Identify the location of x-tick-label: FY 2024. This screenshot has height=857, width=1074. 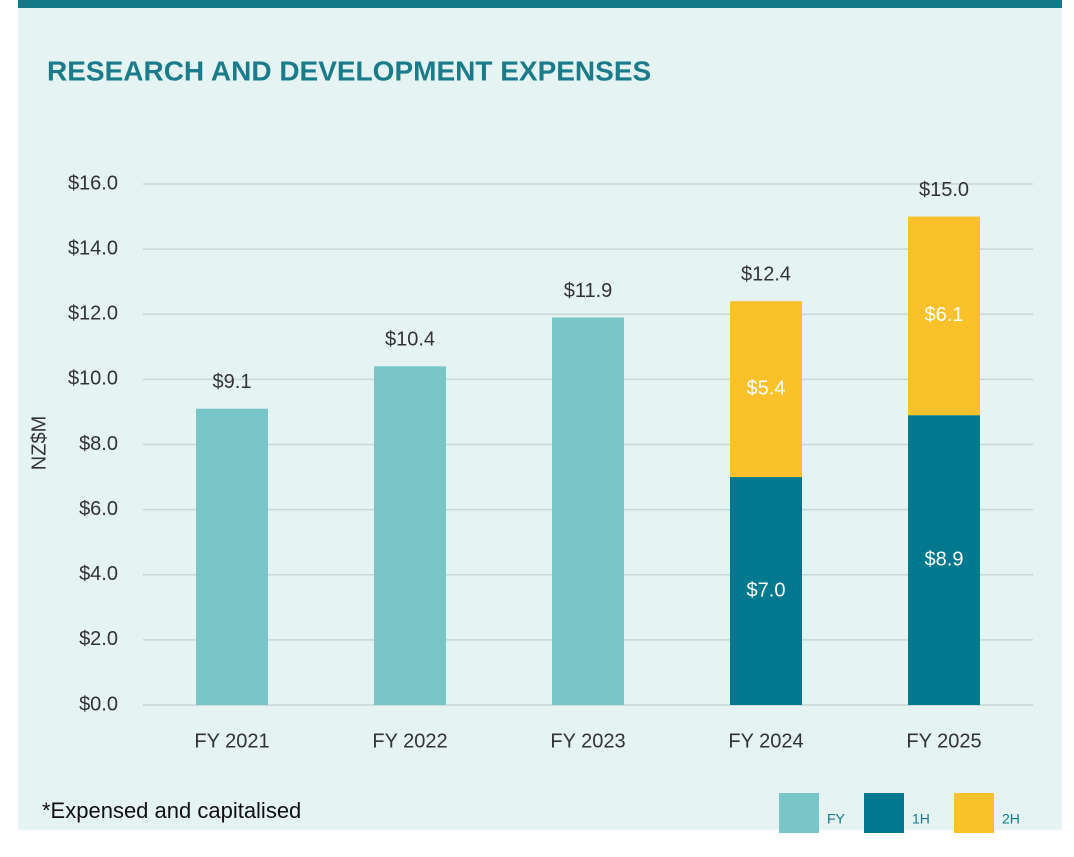
(765, 741).